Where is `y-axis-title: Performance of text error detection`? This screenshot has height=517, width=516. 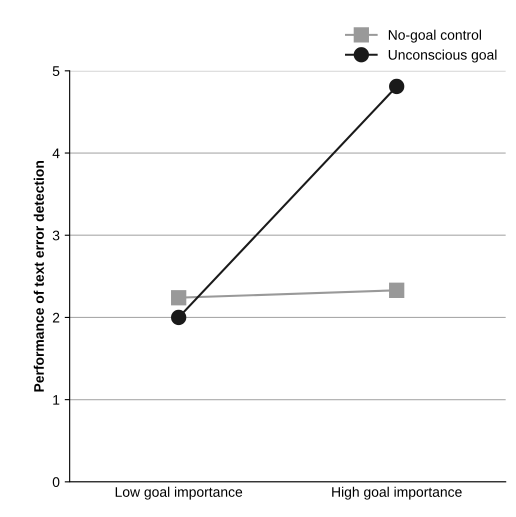 y-axis-title: Performance of text error detection is located at coordinates (39, 276).